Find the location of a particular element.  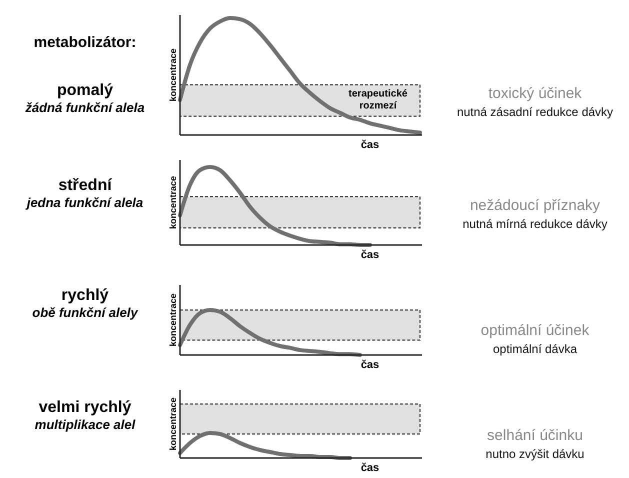

text: nežádoucí příznaky is located at coordinates (535, 205).